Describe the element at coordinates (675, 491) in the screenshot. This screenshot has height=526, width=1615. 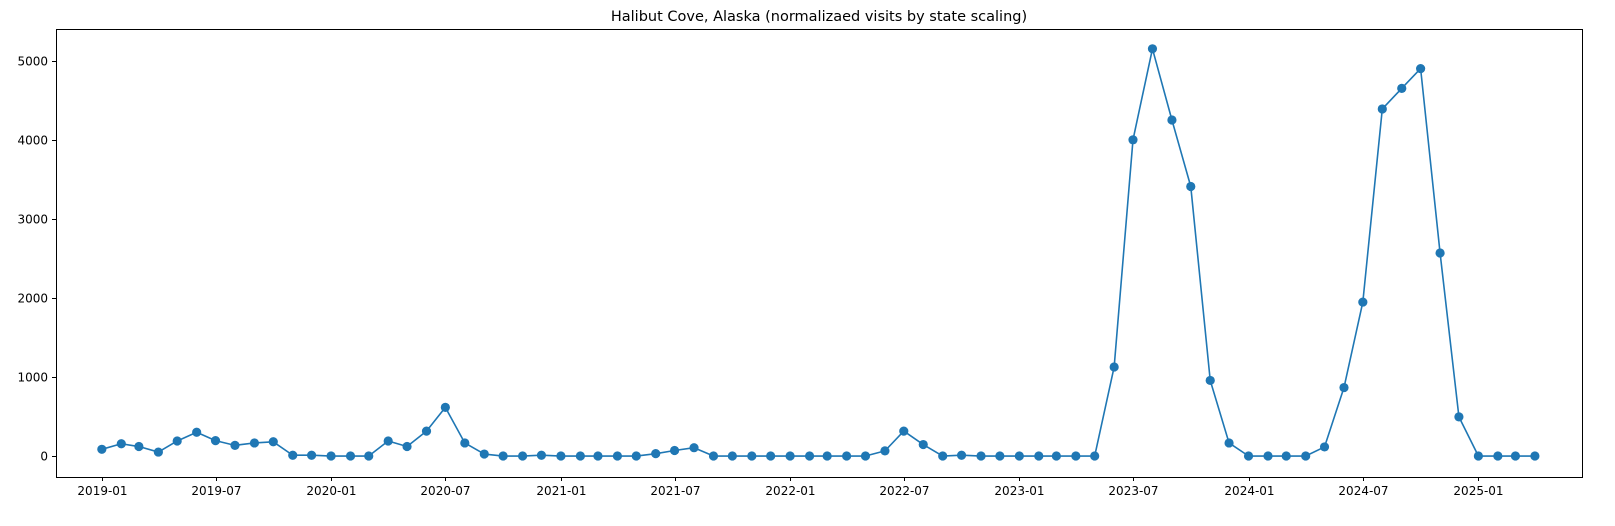
I see `x-tick-label: 2021-07` at that location.